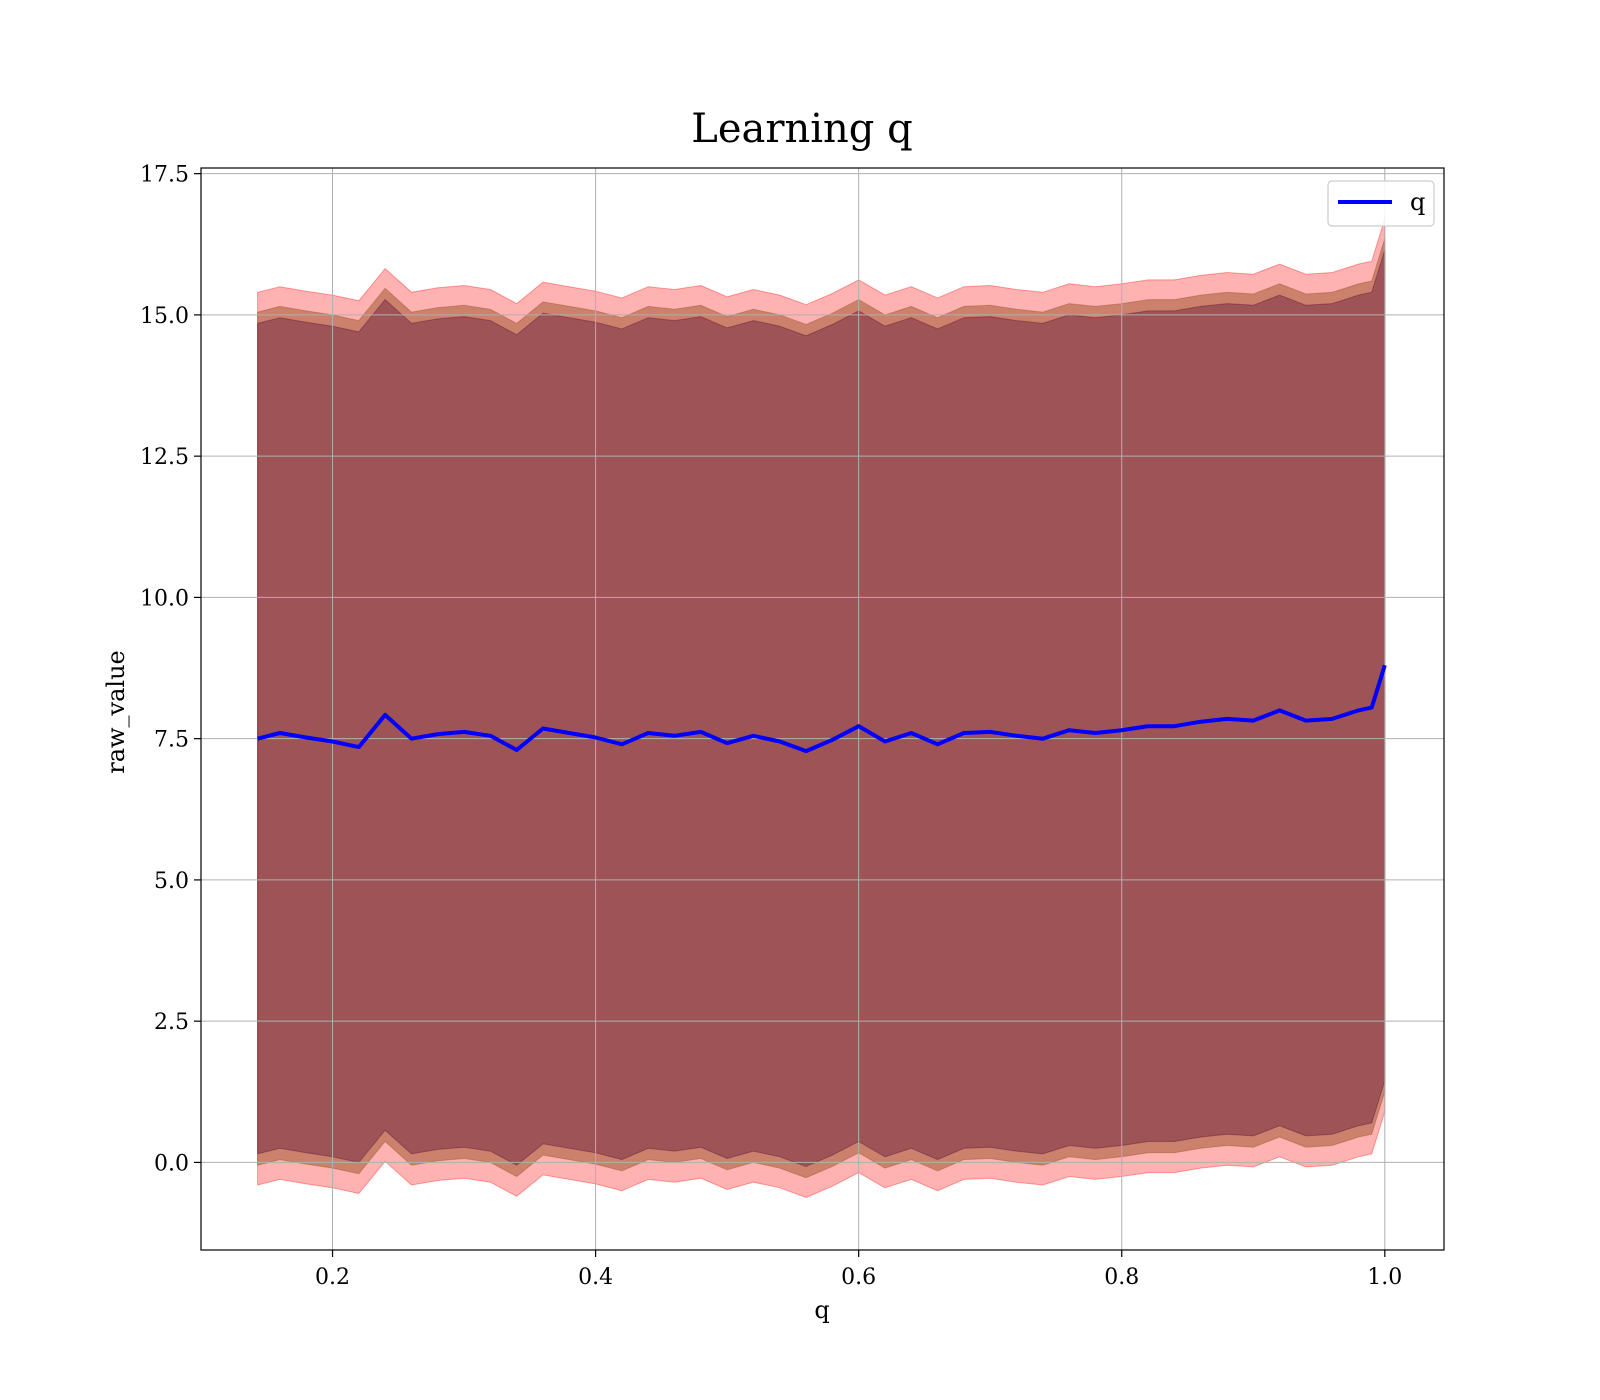  Describe the element at coordinates (171, 740) in the screenshot. I see `y-tick-label: 7.5` at that location.